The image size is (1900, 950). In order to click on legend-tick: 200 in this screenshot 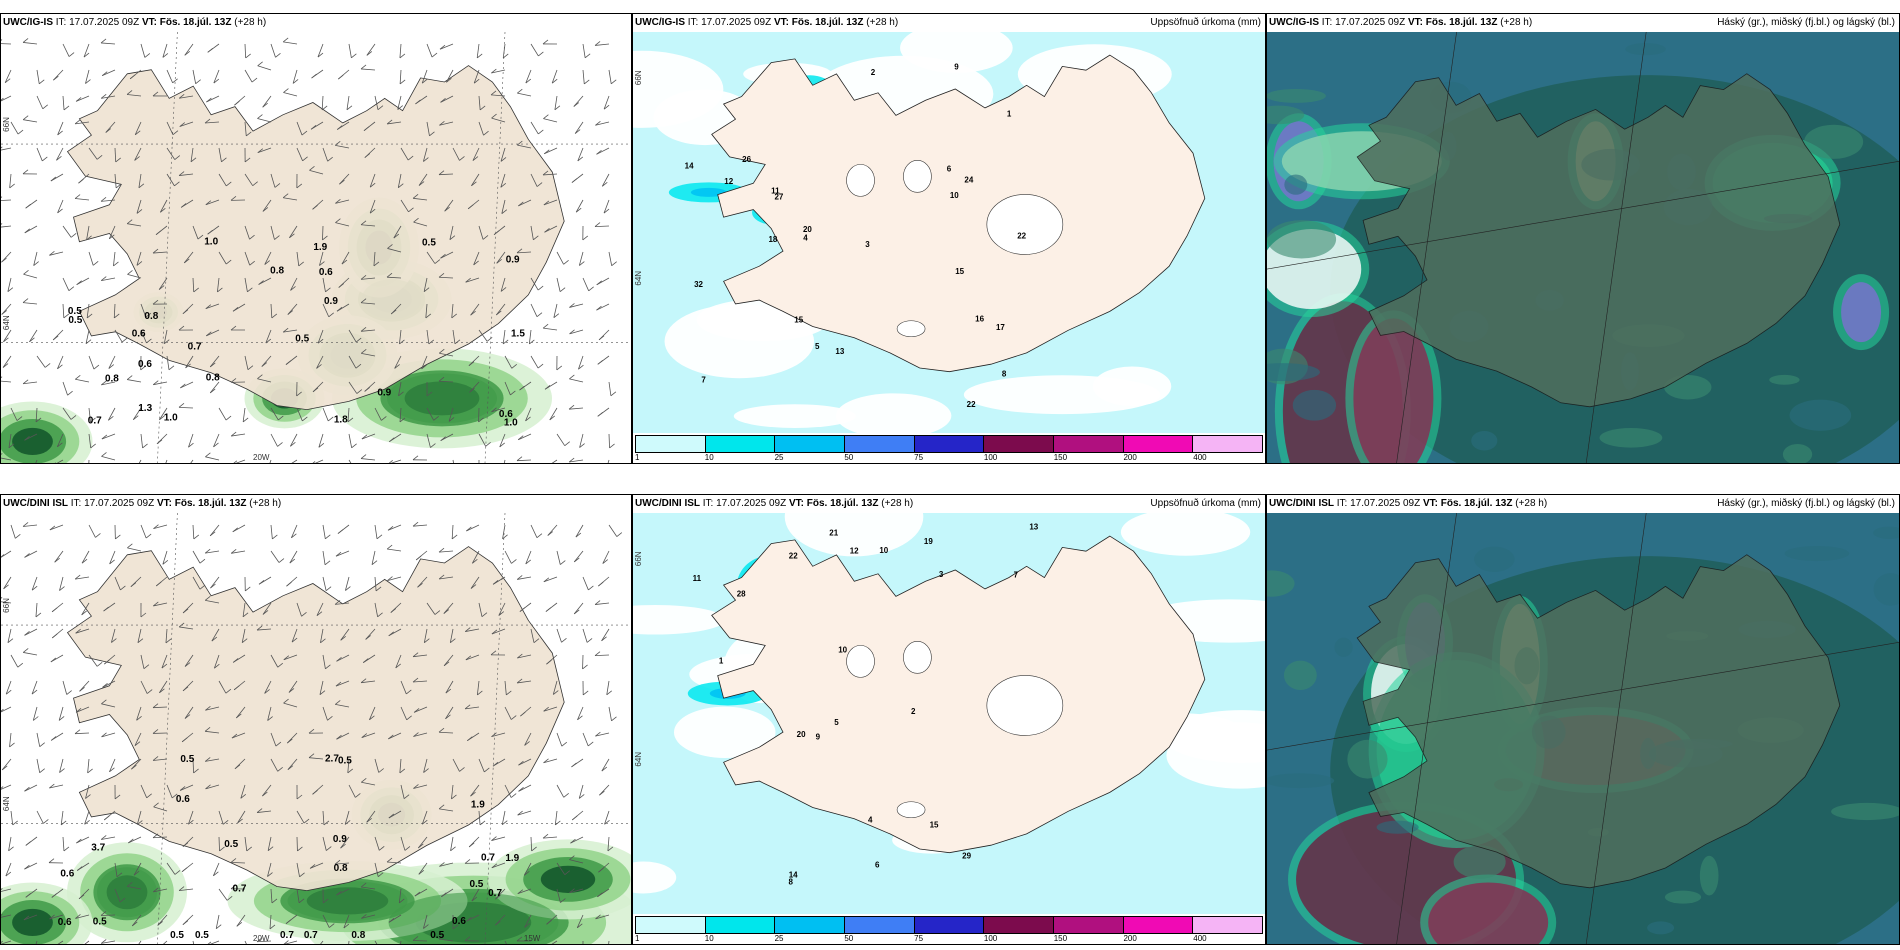, I will do `click(1130, 457)`.